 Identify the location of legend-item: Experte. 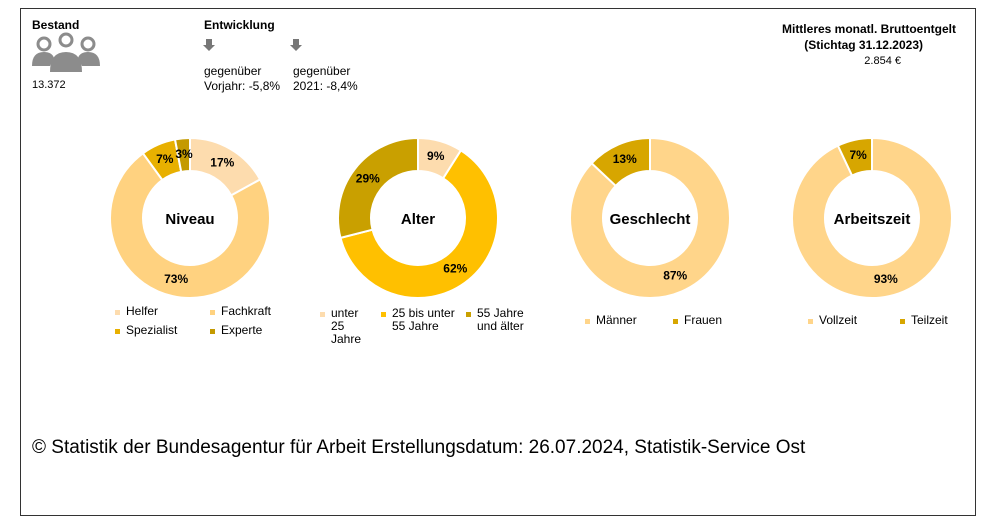
(252, 330).